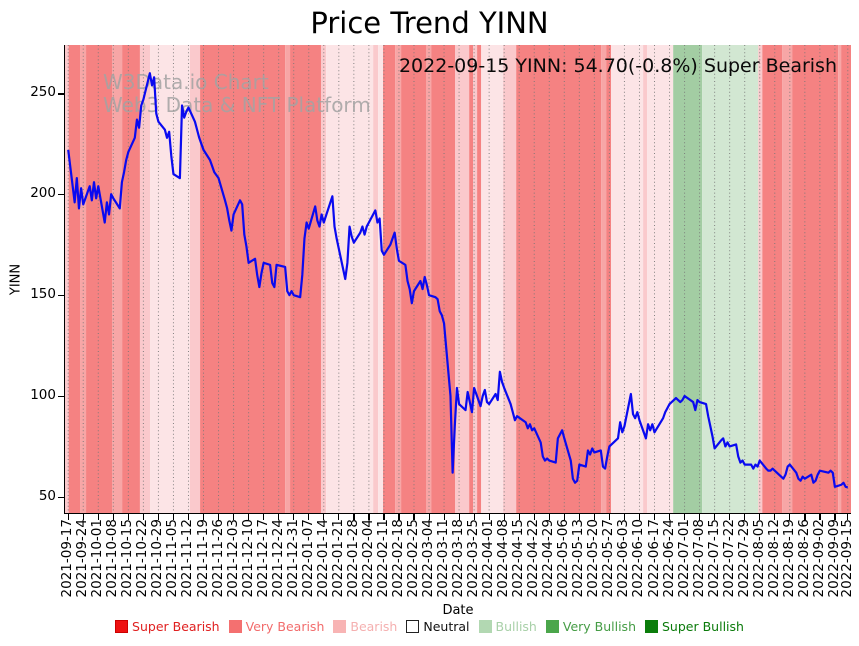 The height and width of the screenshot is (646, 859). What do you see at coordinates (533, 558) in the screenshot?
I see `x-tick-label: 2022-04-22` at bounding box center [533, 558].